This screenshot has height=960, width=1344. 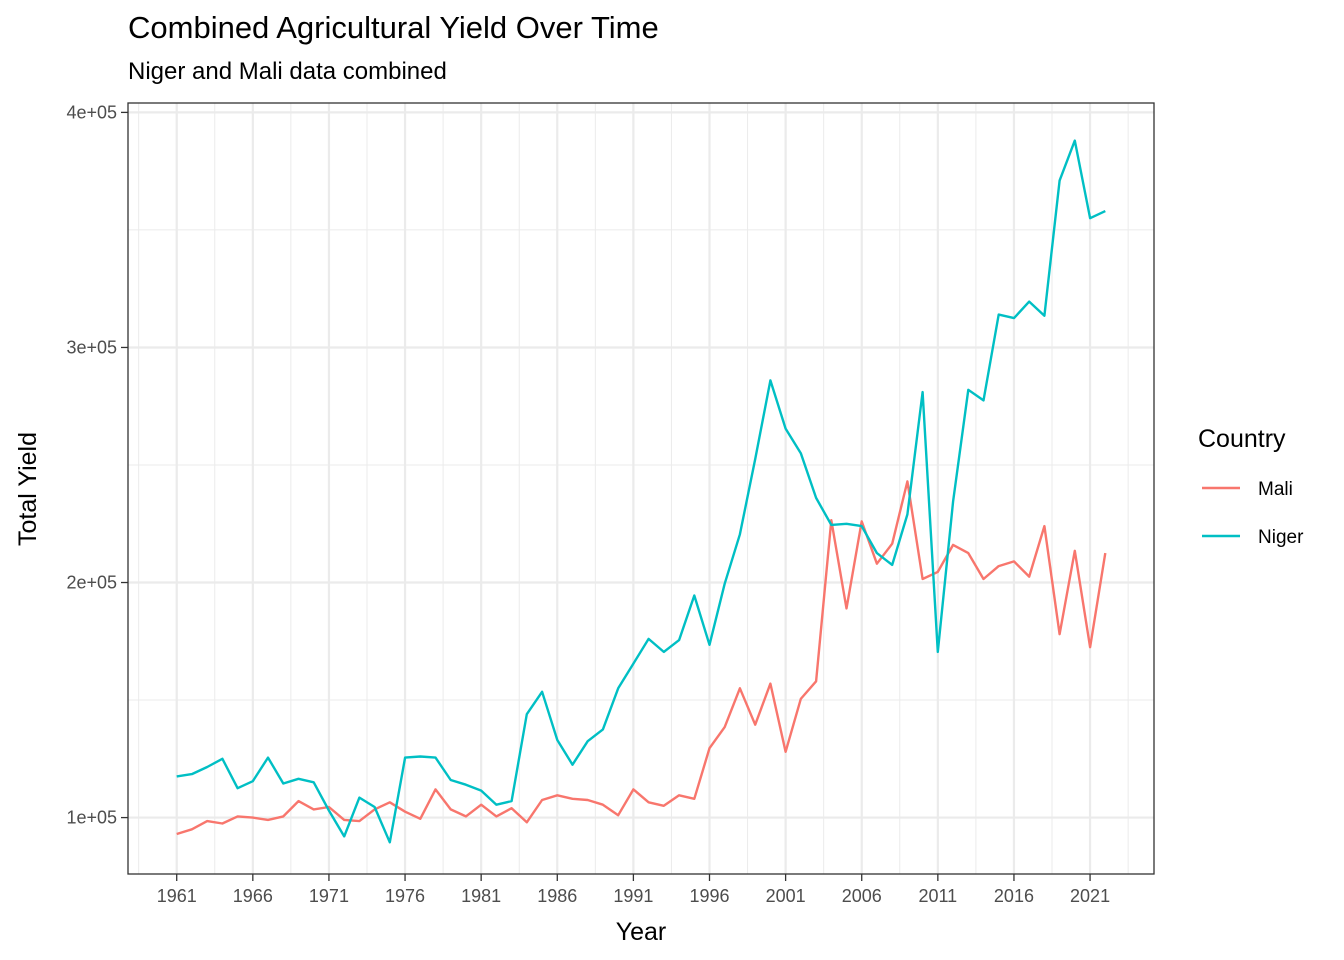 What do you see at coordinates (91, 347) in the screenshot?
I see `y-tick-label: 3e+05` at bounding box center [91, 347].